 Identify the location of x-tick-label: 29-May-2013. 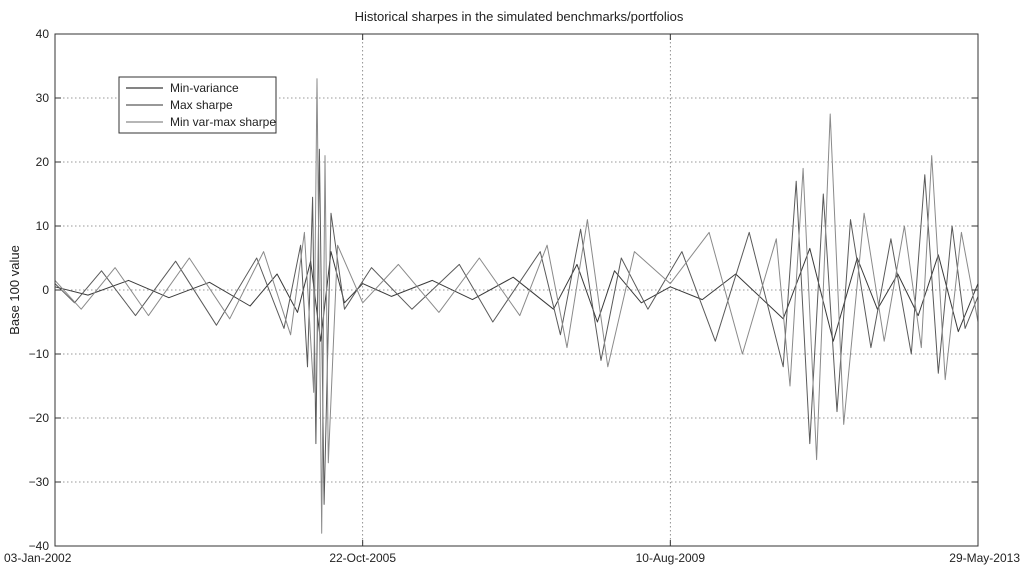
(984, 558).